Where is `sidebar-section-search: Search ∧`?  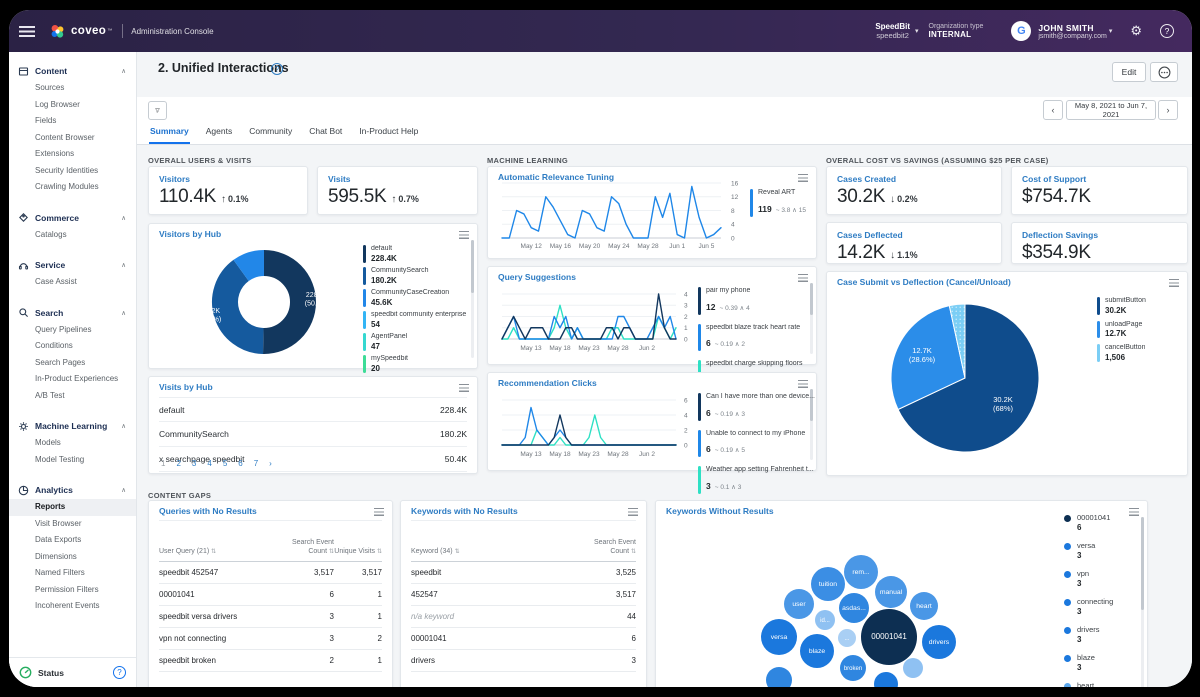
sidebar-section-search: Search ∧ is located at coordinates (72, 313).